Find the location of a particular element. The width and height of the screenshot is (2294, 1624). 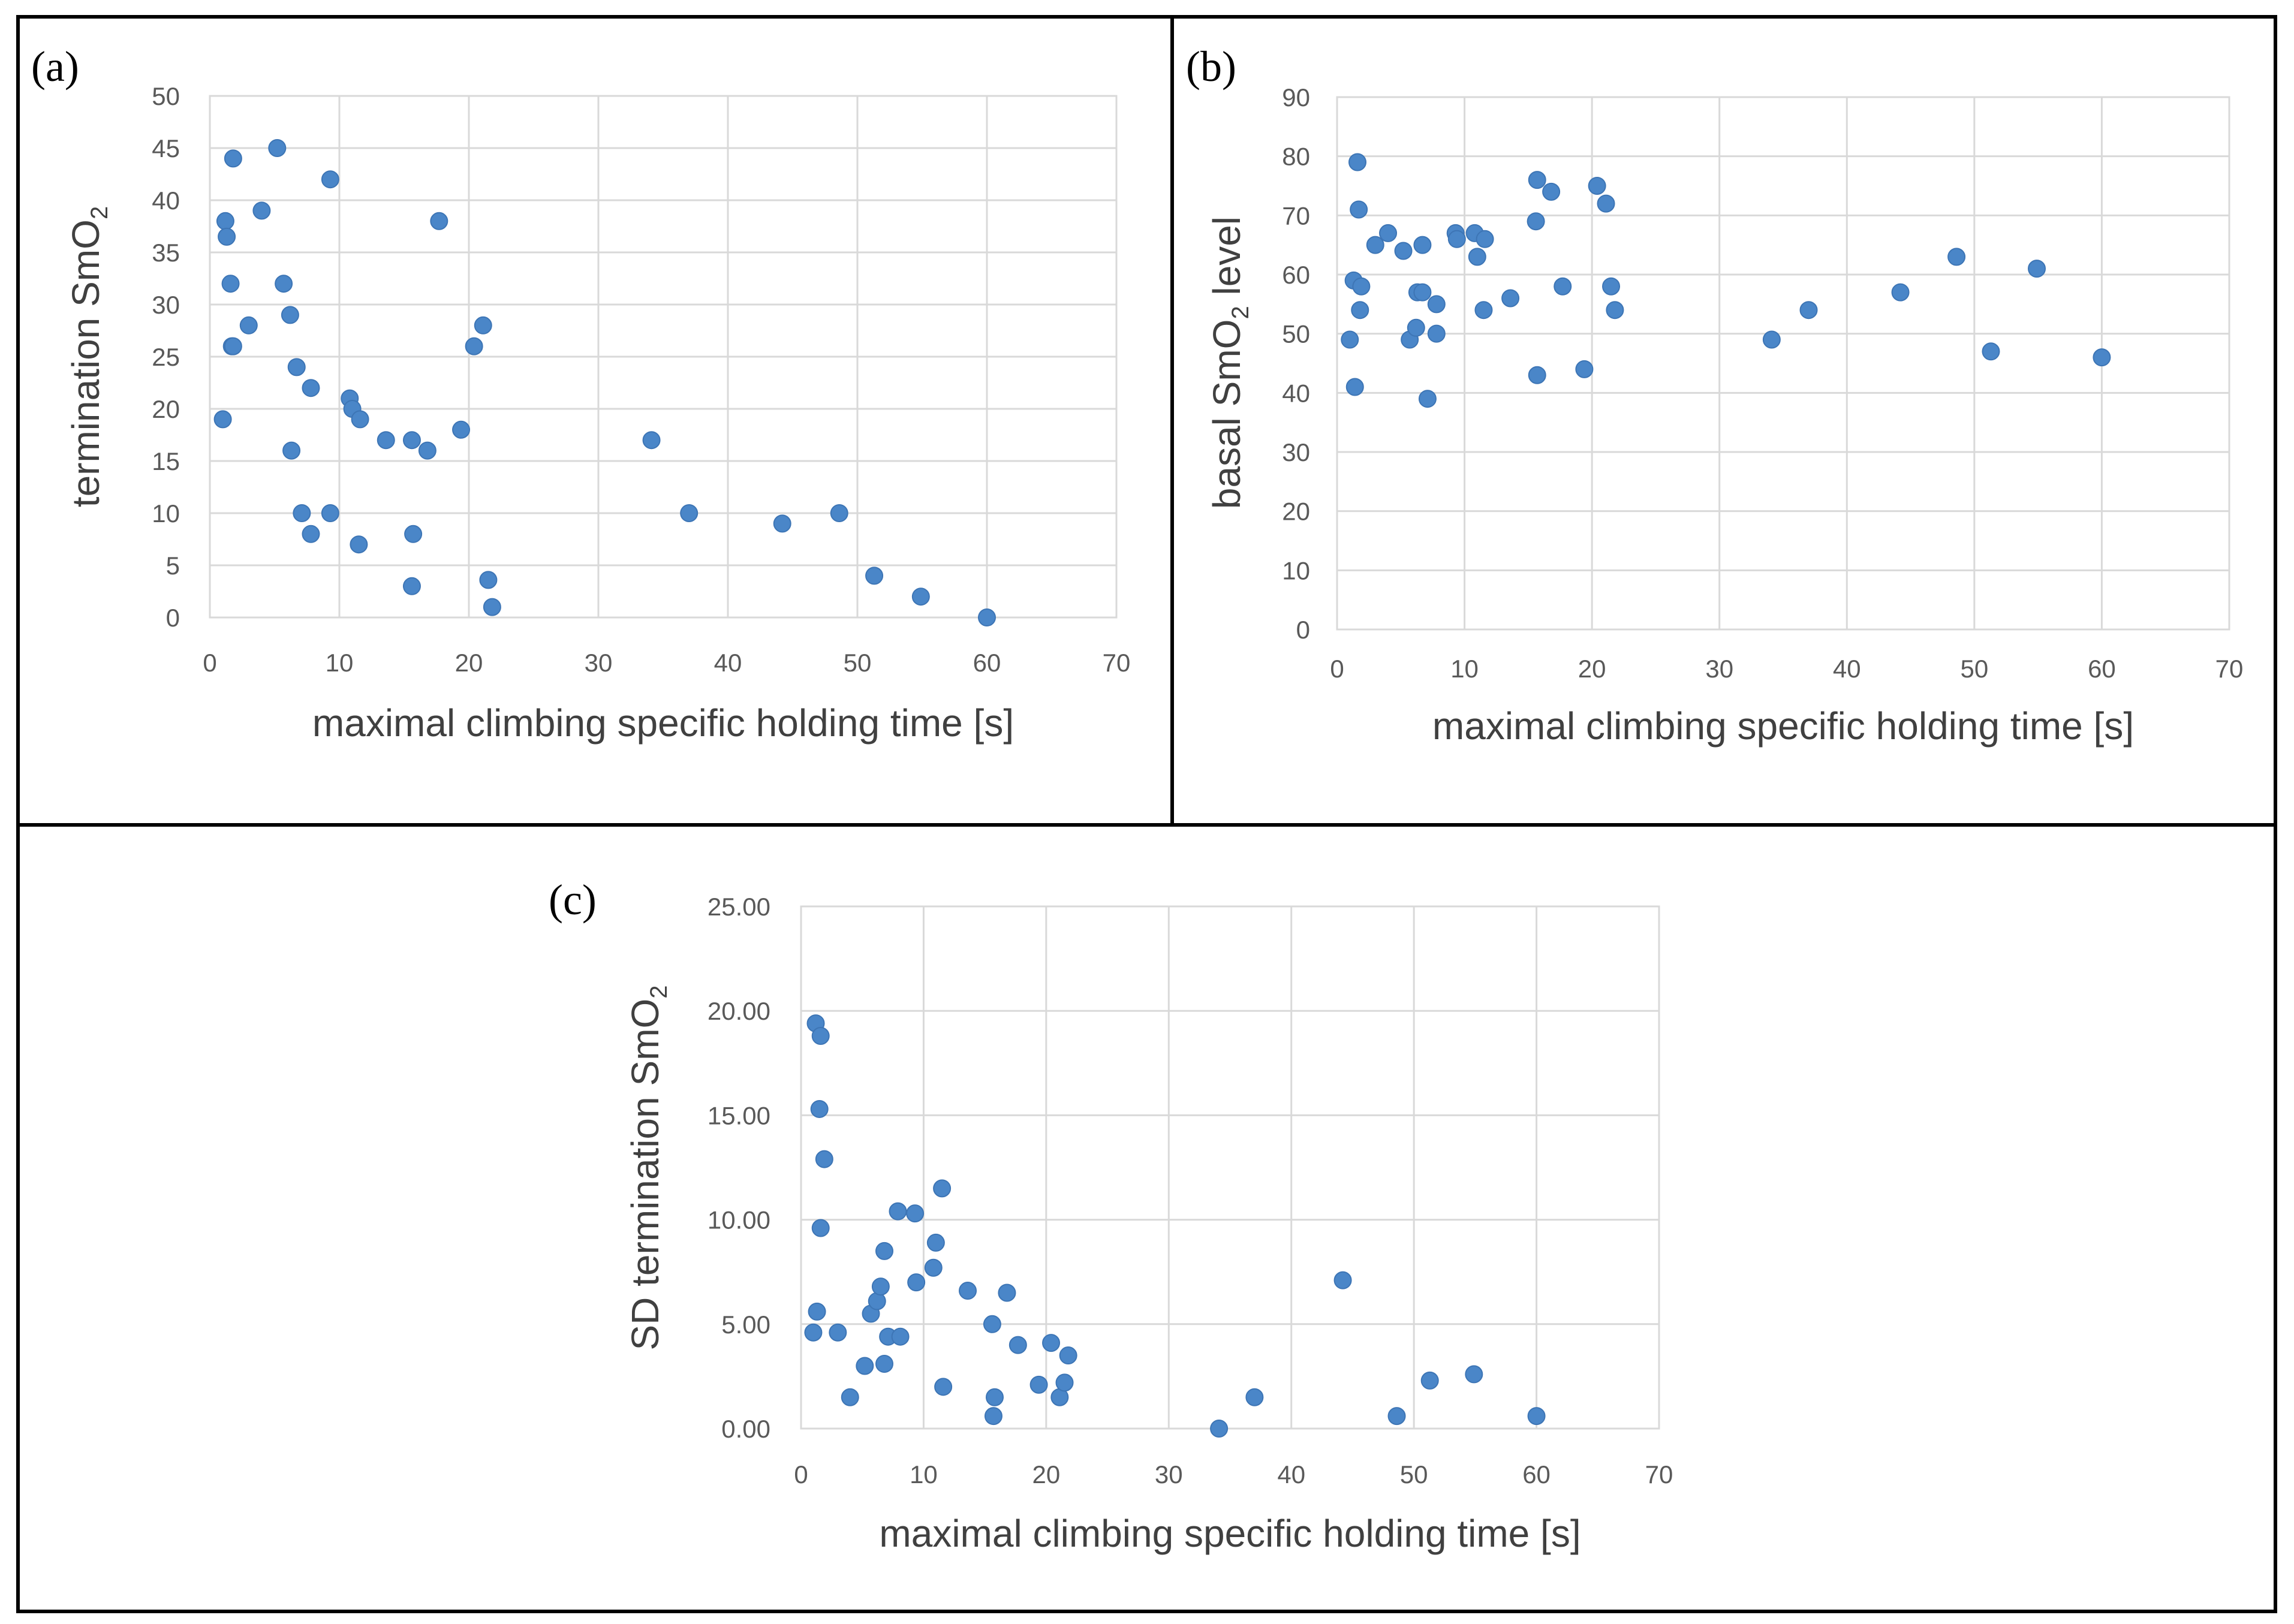

panel-b-x-tick-label: 70 is located at coordinates (2229, 669).